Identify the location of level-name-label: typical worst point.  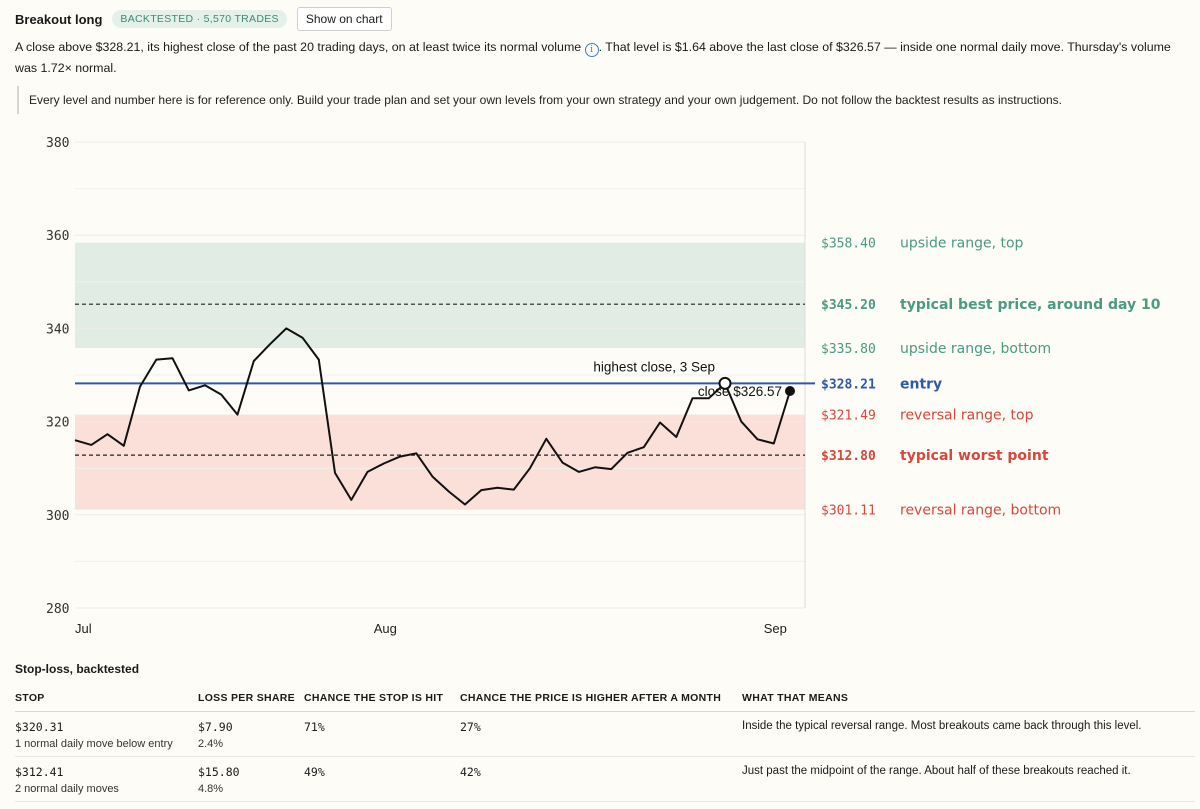
(974, 456).